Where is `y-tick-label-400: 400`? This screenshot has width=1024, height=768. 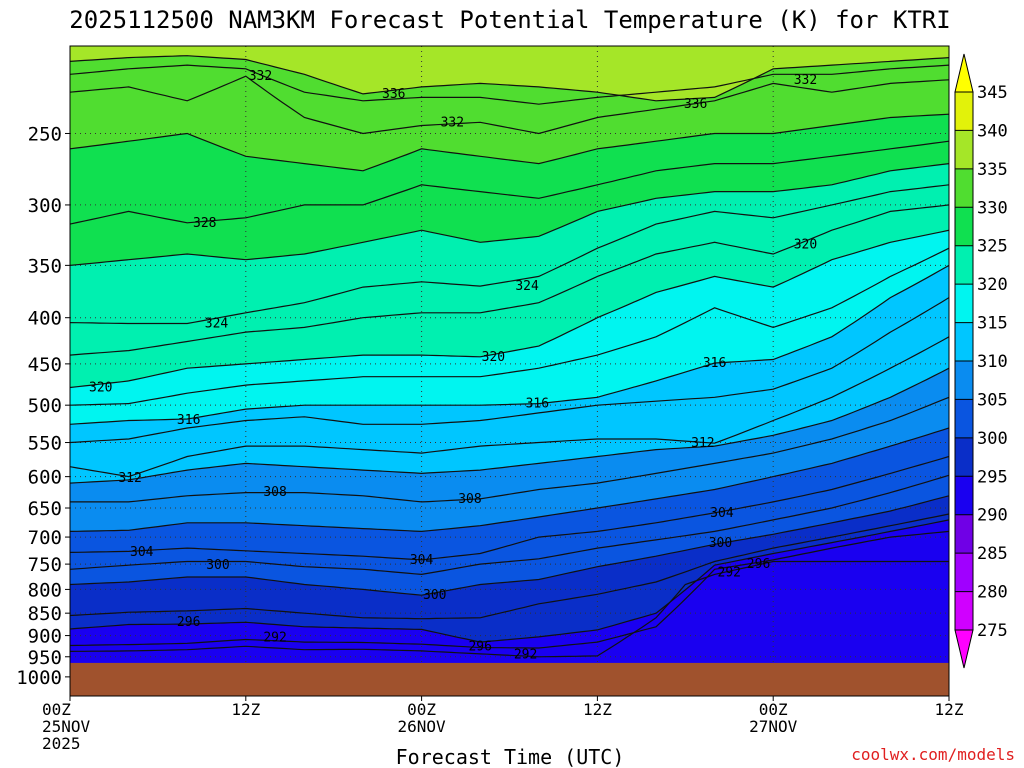 y-tick-label-400: 400 is located at coordinates (45, 319).